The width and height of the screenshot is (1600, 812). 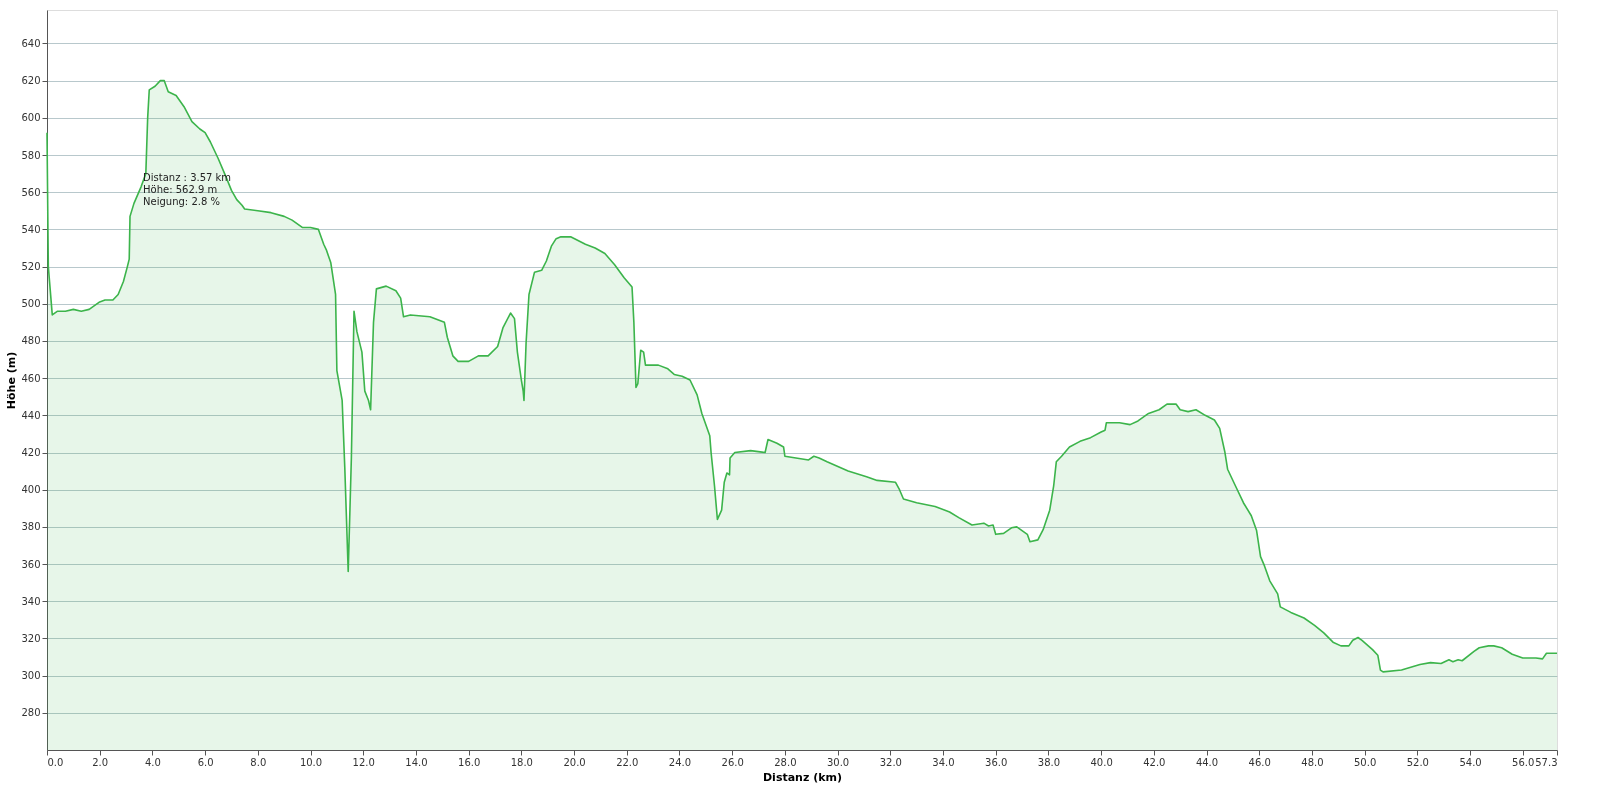 What do you see at coordinates (785, 762) in the screenshot?
I see `x-tick-label: 28.0` at bounding box center [785, 762].